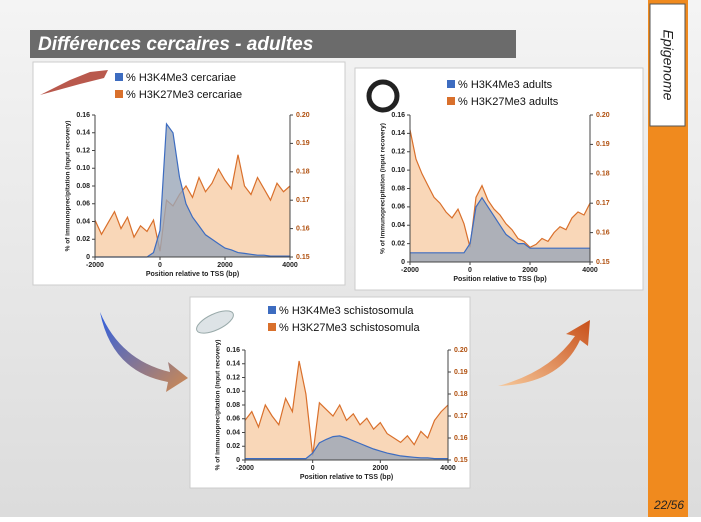 The width and height of the screenshot is (701, 522). Describe the element at coordinates (215, 322) in the screenshot. I see `schistosomula-icon` at that location.